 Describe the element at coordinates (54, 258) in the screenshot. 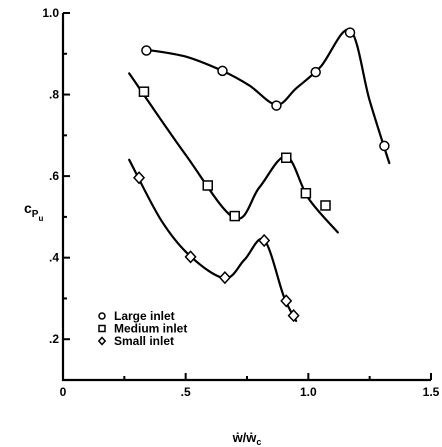

I see `y-tick-label: .4` at that location.